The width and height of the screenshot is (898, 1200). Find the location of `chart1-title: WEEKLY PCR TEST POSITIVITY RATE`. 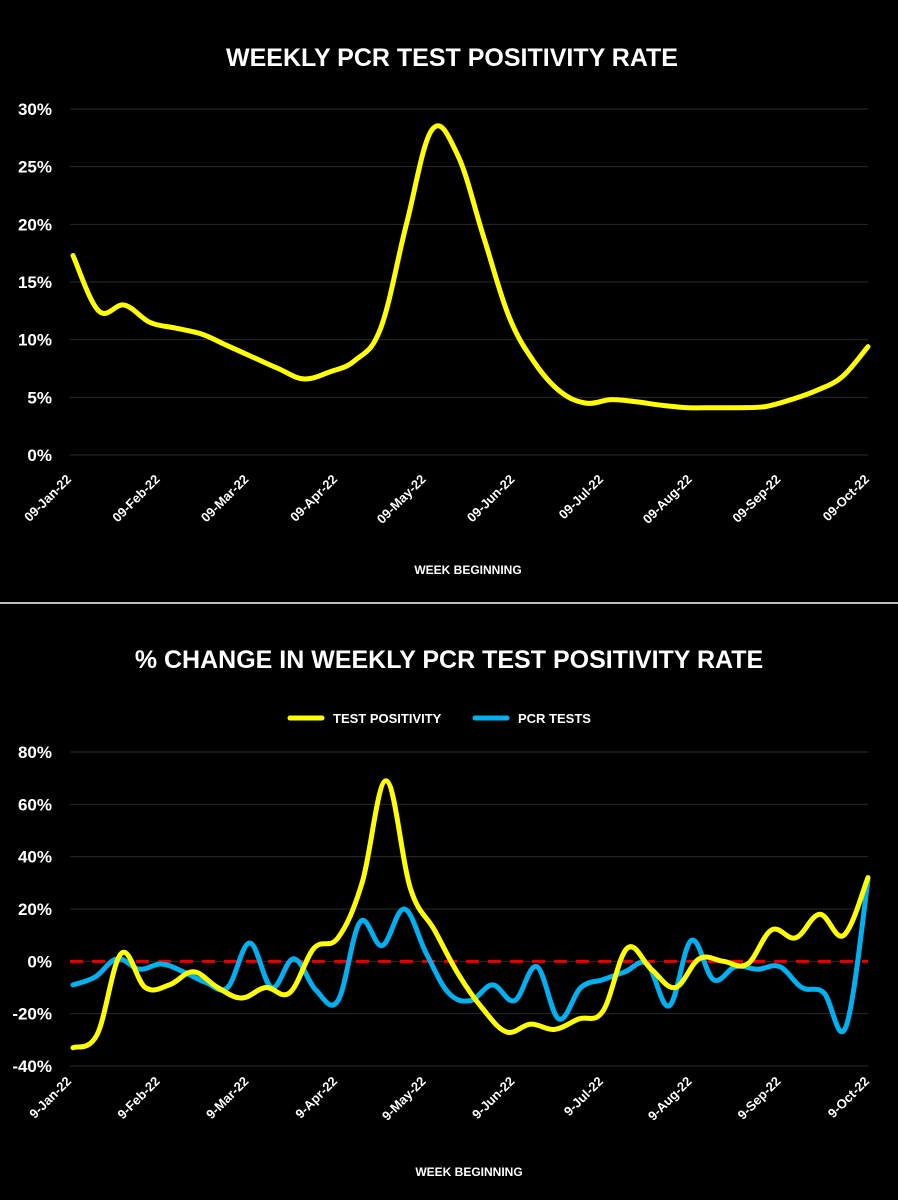

chart1-title: WEEKLY PCR TEST POSITIVITY RATE is located at coordinates (452, 58).